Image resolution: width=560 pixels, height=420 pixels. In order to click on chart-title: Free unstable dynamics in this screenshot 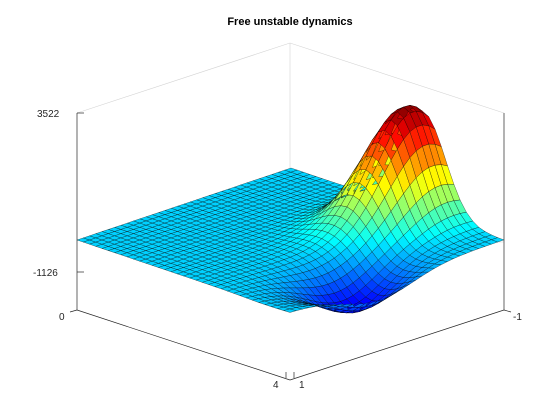, I will do `click(289, 22)`.